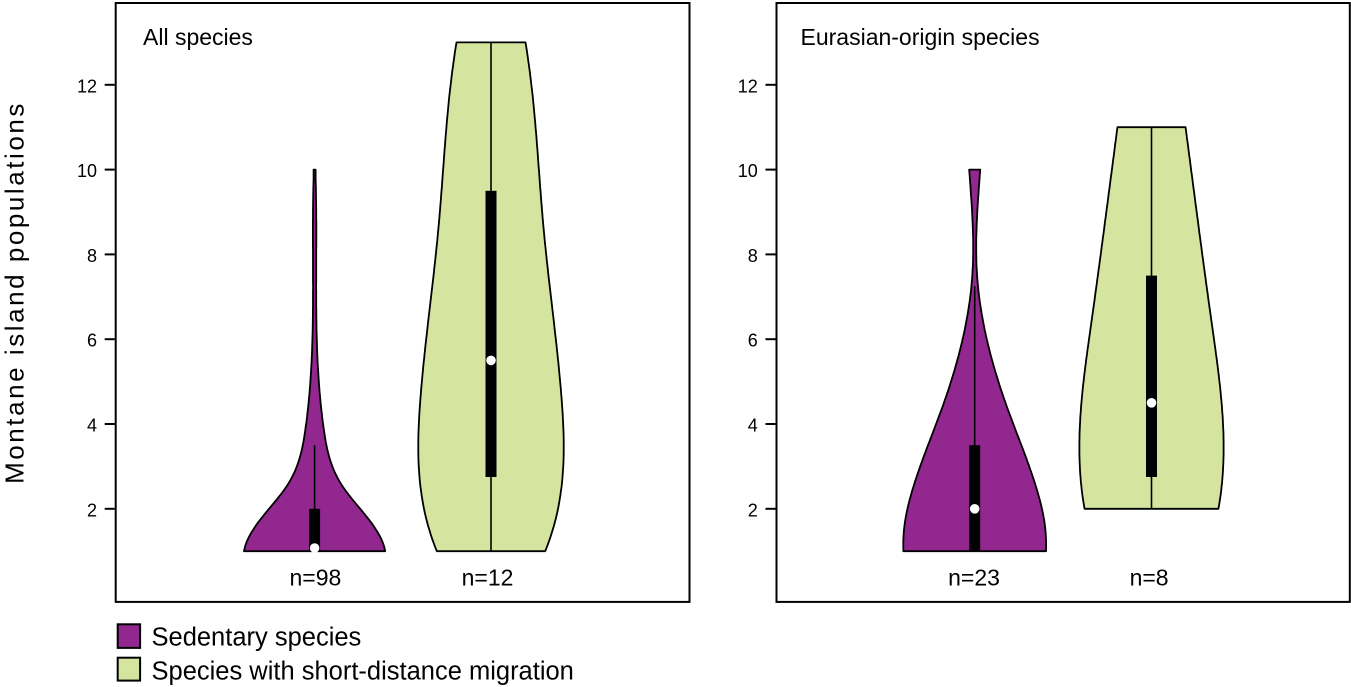  What do you see at coordinates (363, 672) in the screenshot?
I see `svg-text:Species with short-distance mi: Species with short-distance migration` at bounding box center [363, 672].